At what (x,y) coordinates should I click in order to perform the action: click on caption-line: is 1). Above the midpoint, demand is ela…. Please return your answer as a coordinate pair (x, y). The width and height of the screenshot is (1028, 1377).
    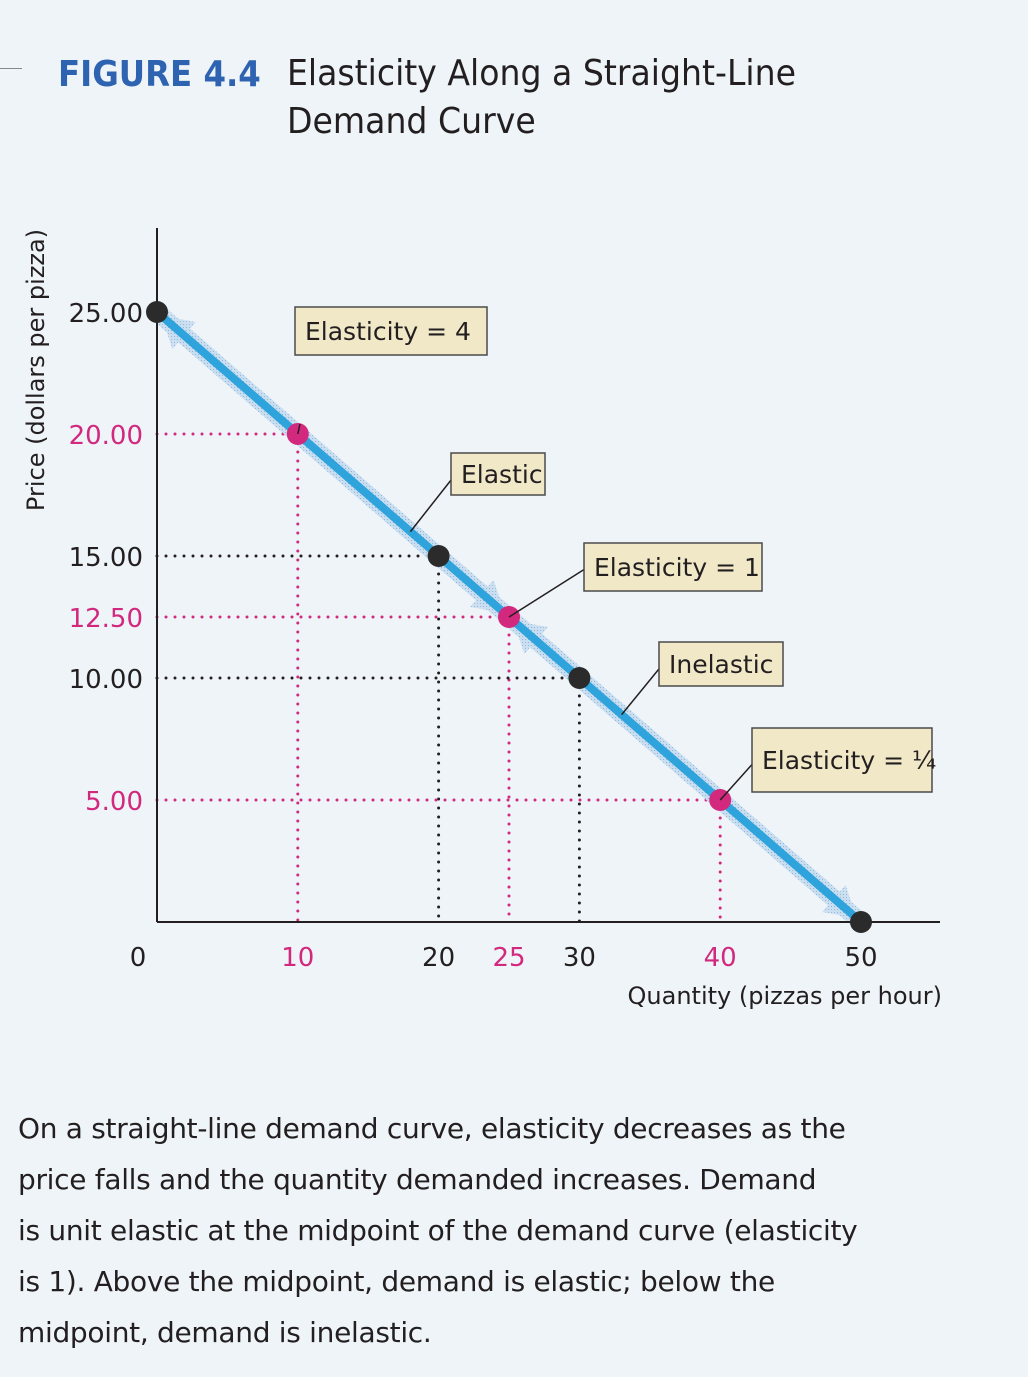
    Looking at the image, I should click on (396, 1281).